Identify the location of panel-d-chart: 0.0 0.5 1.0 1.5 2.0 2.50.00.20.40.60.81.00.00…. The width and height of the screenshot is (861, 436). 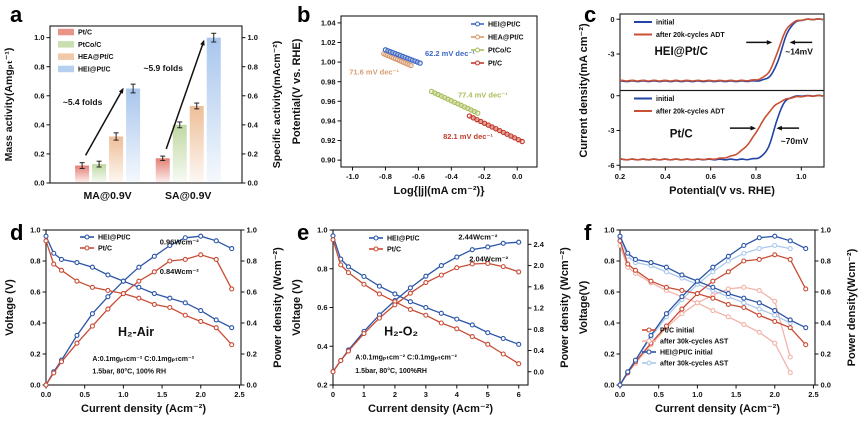
(144, 320).